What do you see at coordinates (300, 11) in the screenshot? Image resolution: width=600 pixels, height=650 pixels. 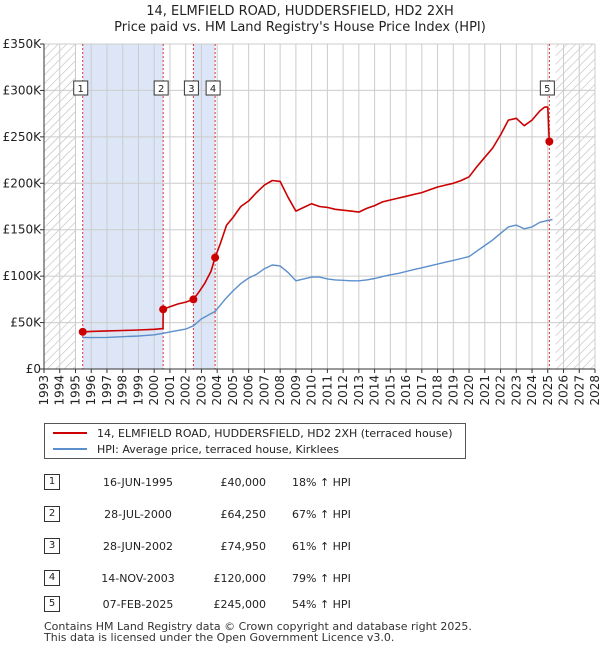 I see `chart-title: 14, ELMFIELD ROAD, HUDDERSFIELD, HD2 2XH` at bounding box center [300, 11].